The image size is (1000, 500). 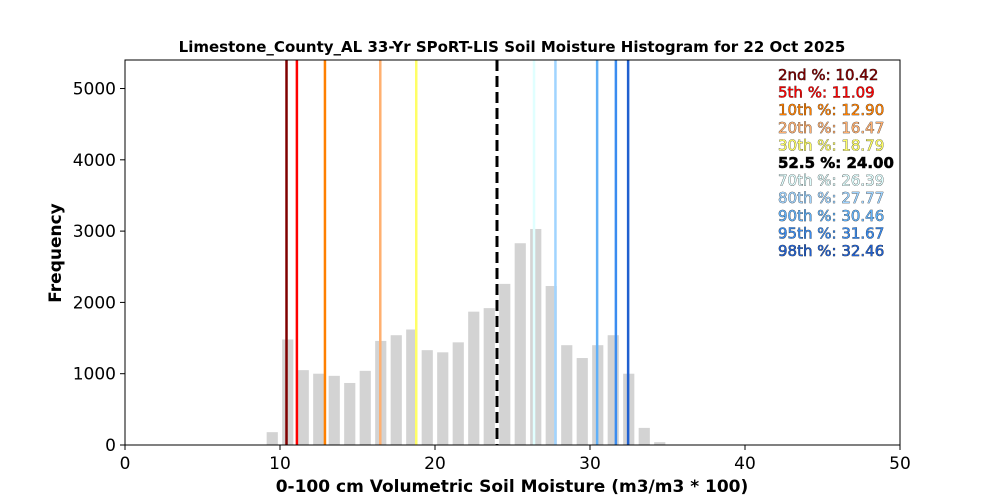 I want to click on y-tick-label: 5000, so click(x=94, y=90).